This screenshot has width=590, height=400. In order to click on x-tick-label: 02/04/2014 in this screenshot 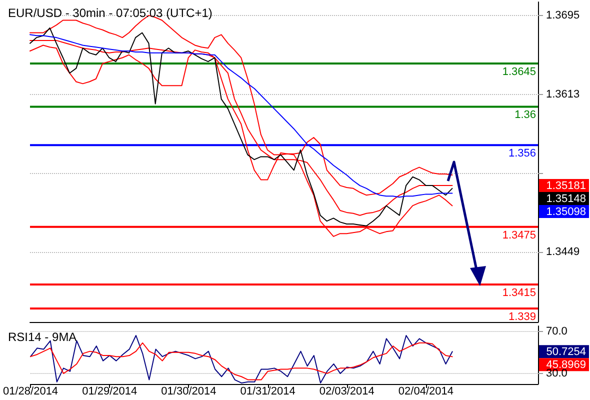, I will do `click(426, 392)`.